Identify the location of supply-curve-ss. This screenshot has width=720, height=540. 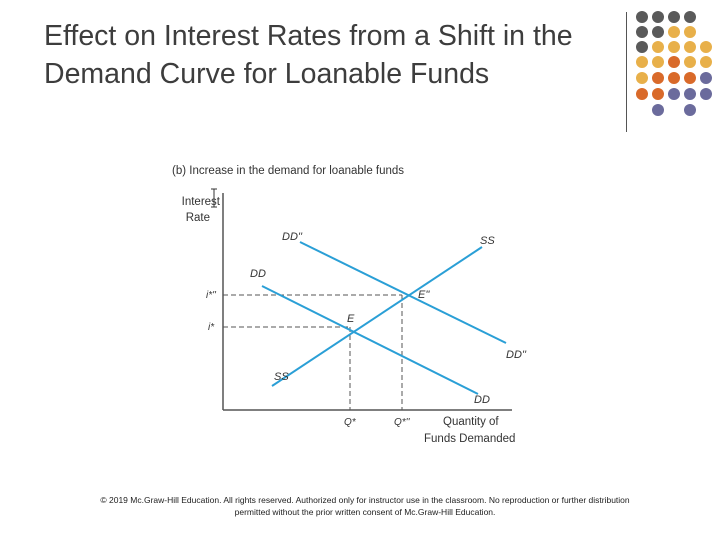
(377, 316).